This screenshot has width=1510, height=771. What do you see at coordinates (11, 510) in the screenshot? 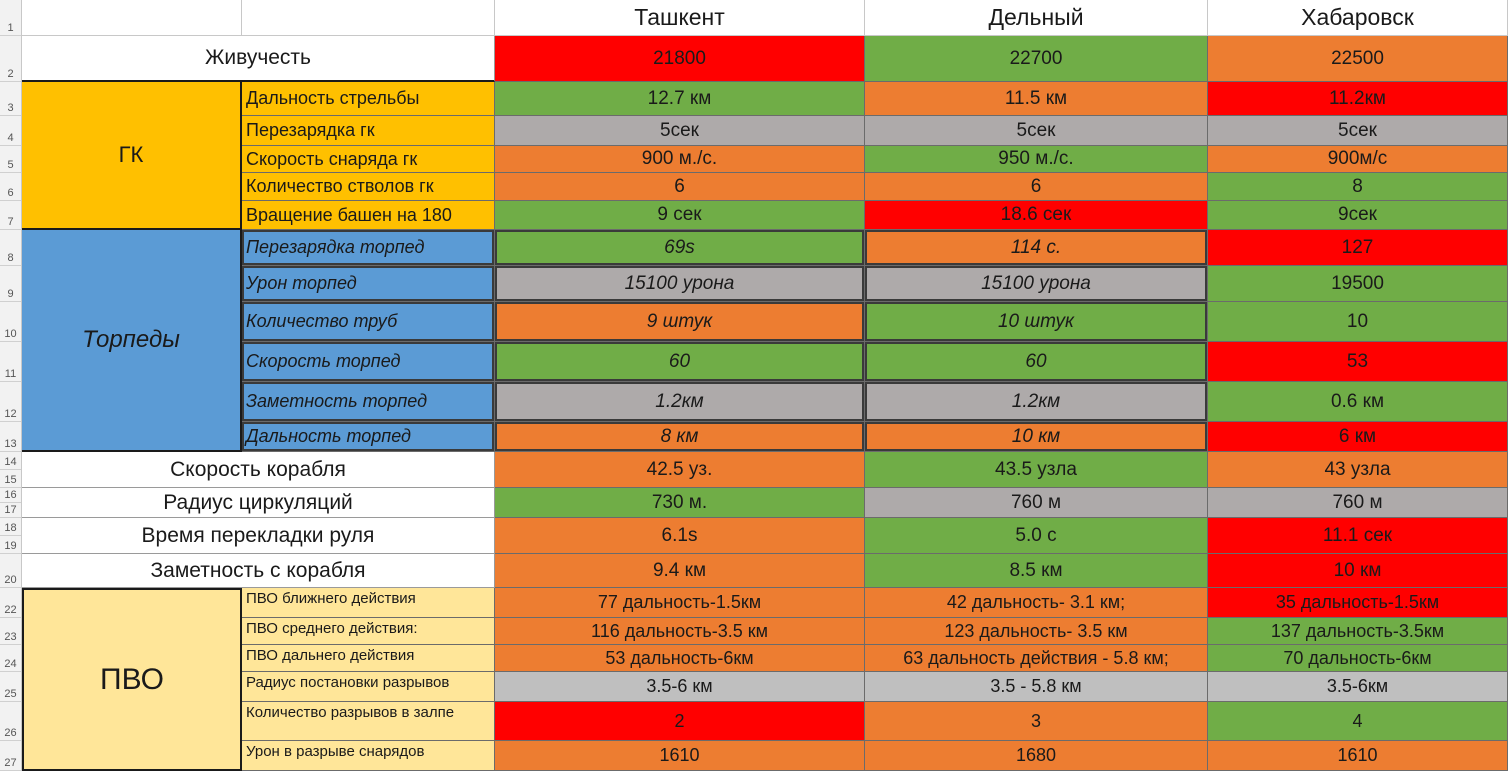
I see `row-number: 17` at bounding box center [11, 510].